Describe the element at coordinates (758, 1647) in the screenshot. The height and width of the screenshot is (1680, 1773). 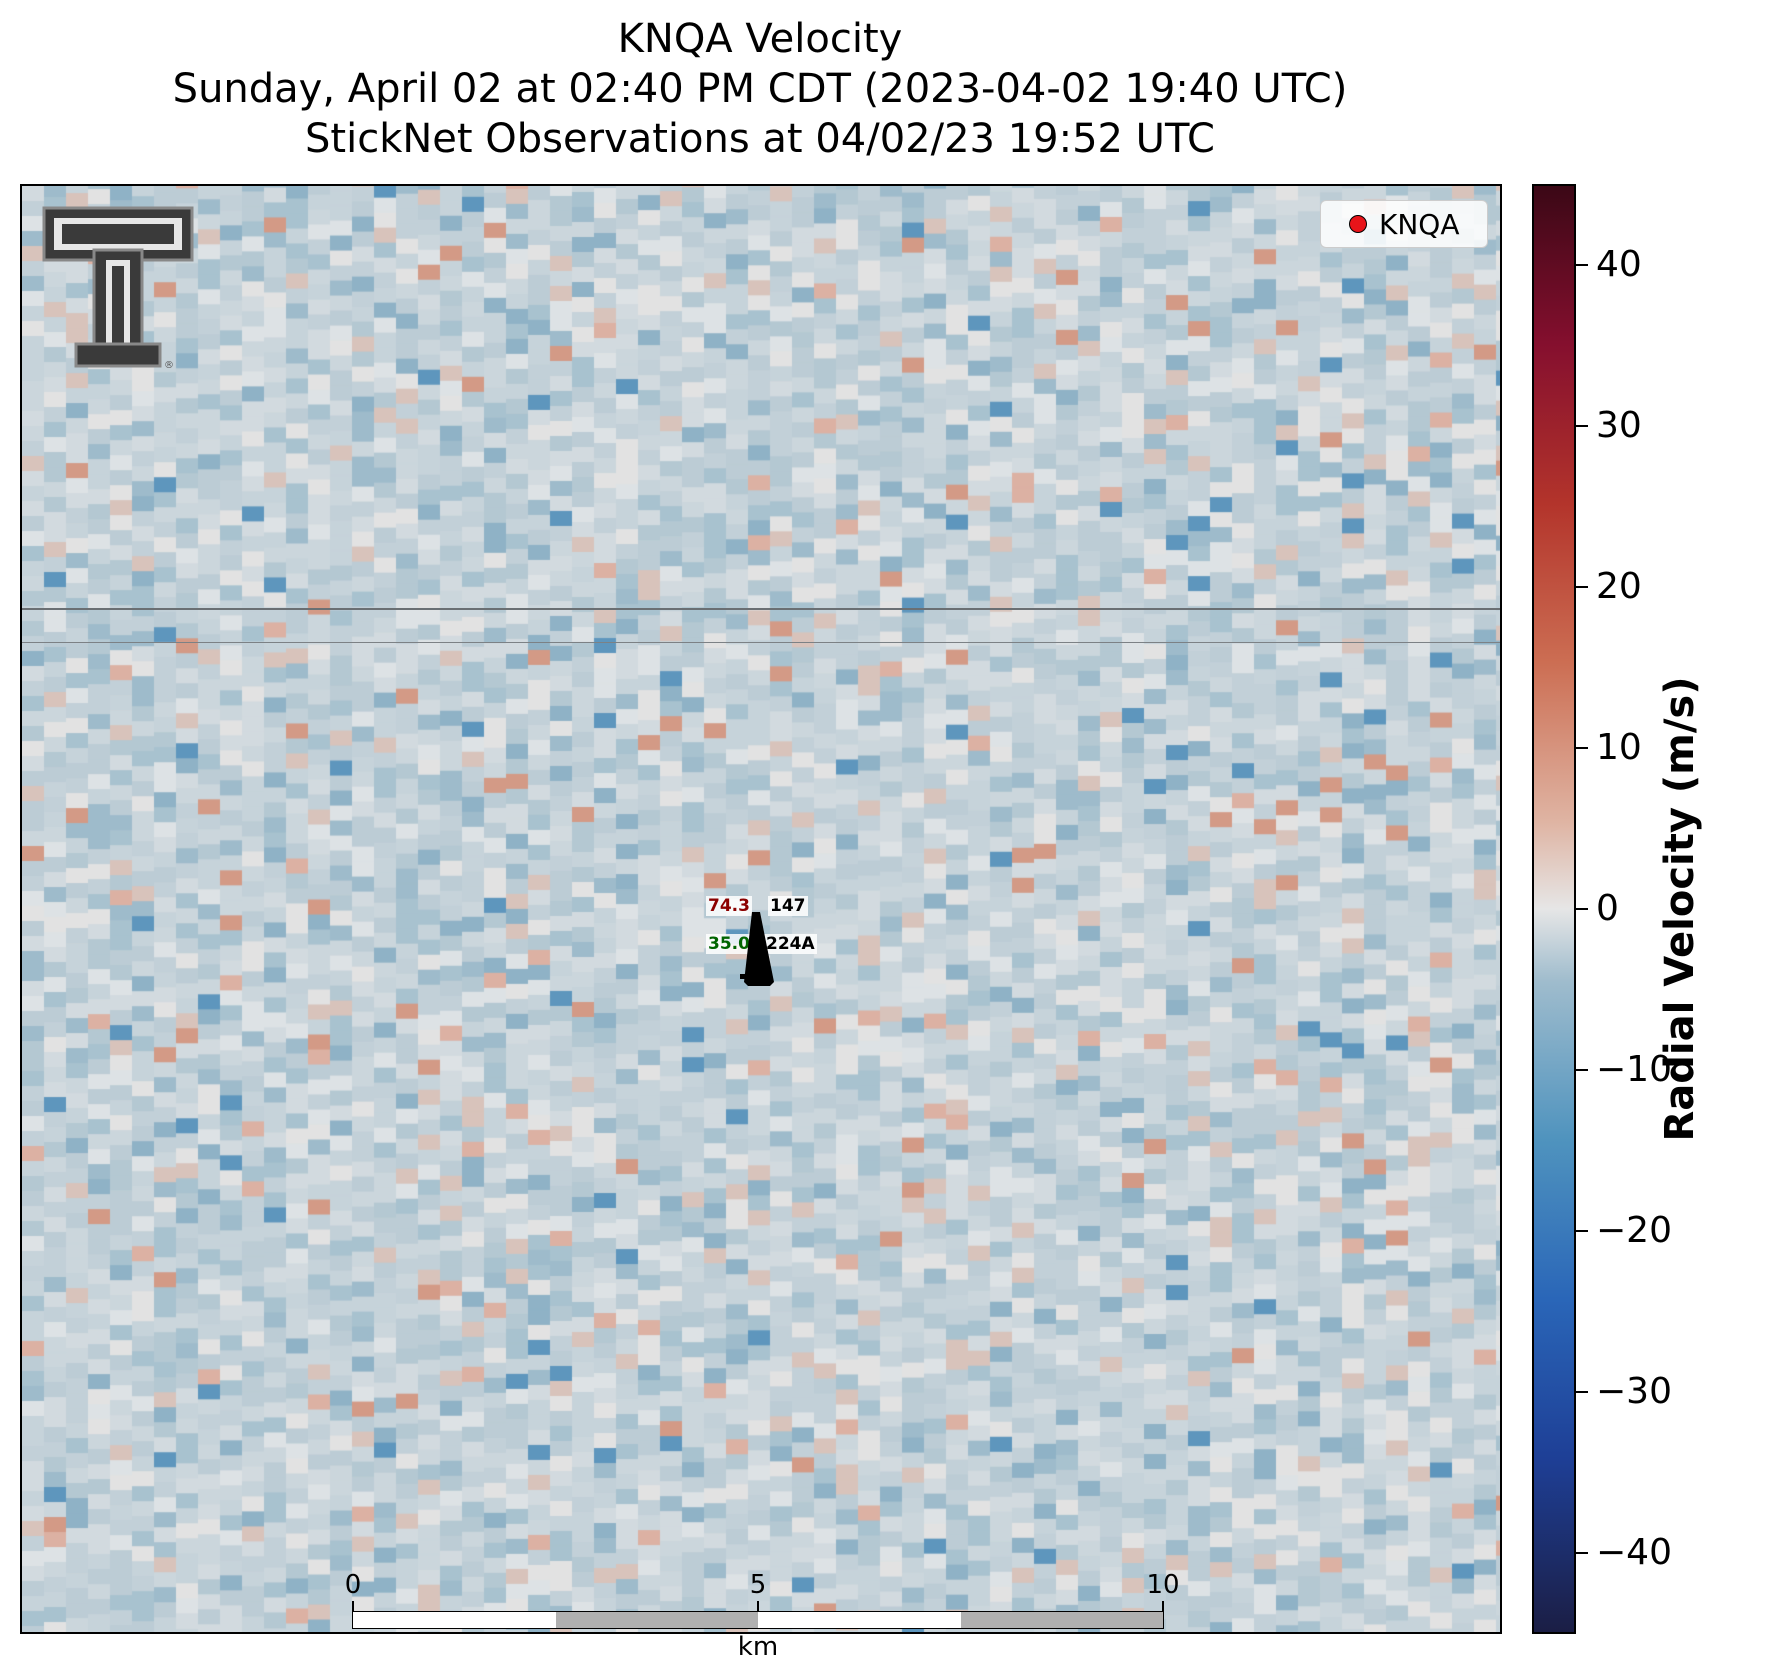
I see `scale-unit: km` at that location.